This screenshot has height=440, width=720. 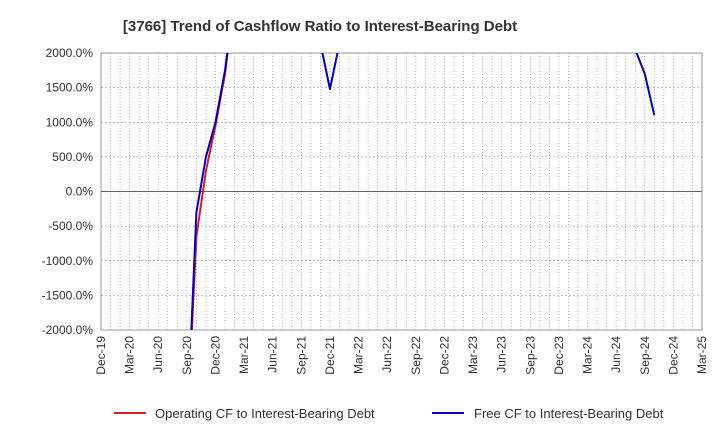 What do you see at coordinates (473, 355) in the screenshot?
I see `x-tick-label: Mar-23` at bounding box center [473, 355].